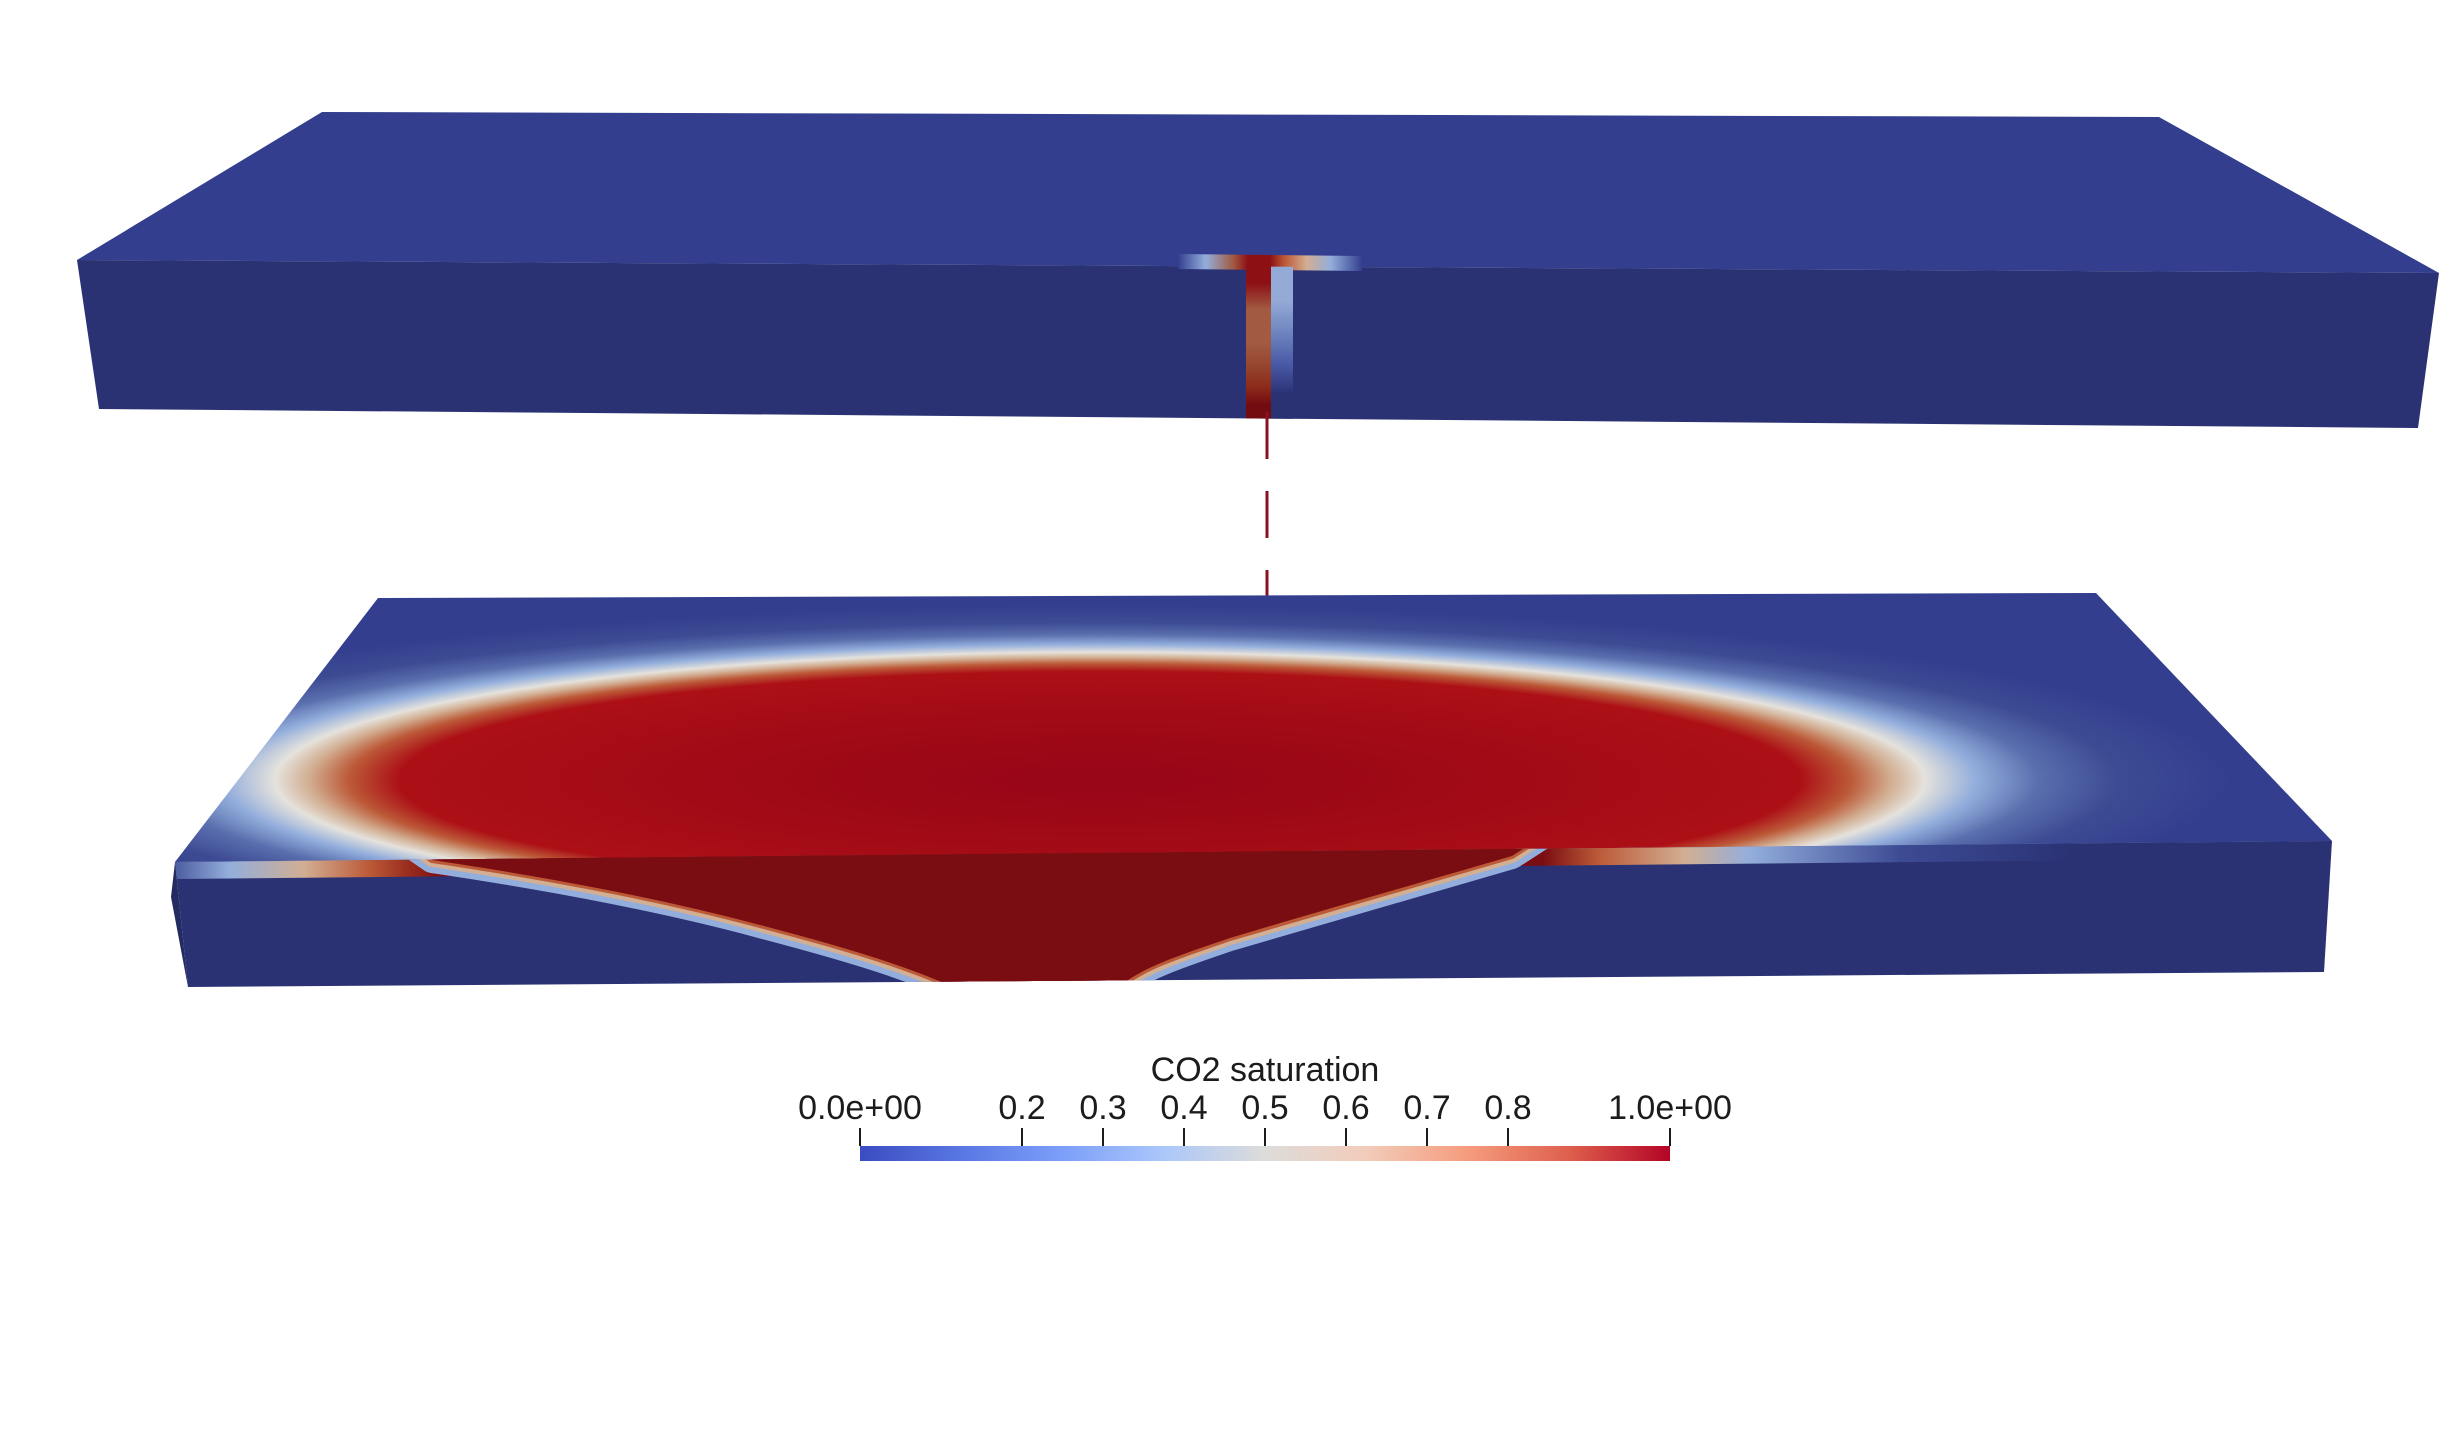 This screenshot has width=2456, height=1440. I want to click on colorbar-tick-label: 0.5, so click(1264, 1108).